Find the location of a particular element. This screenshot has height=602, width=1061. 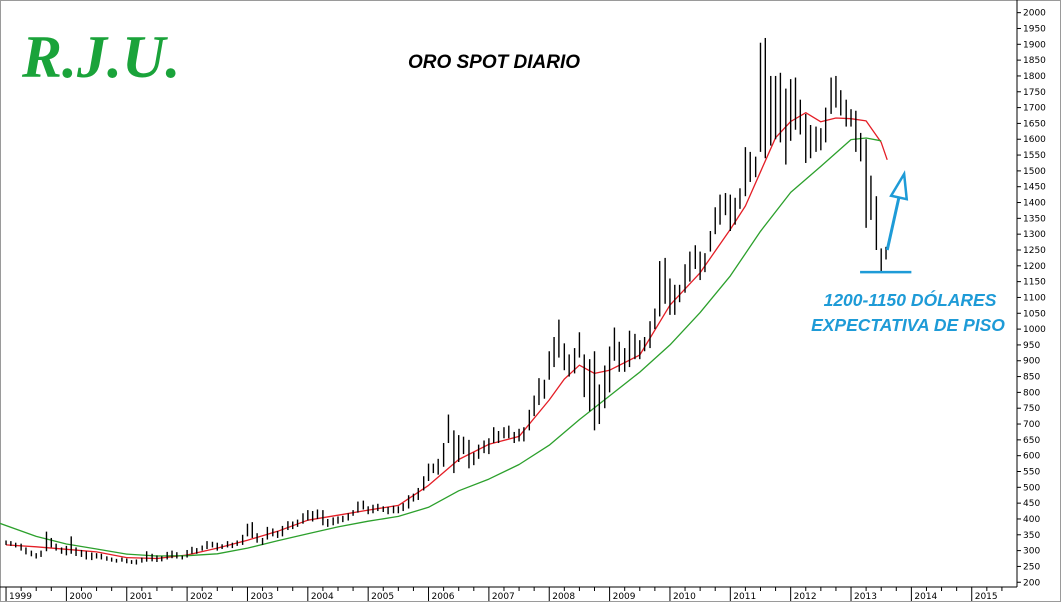

y-tick-label: 700 is located at coordinates (1031, 425).